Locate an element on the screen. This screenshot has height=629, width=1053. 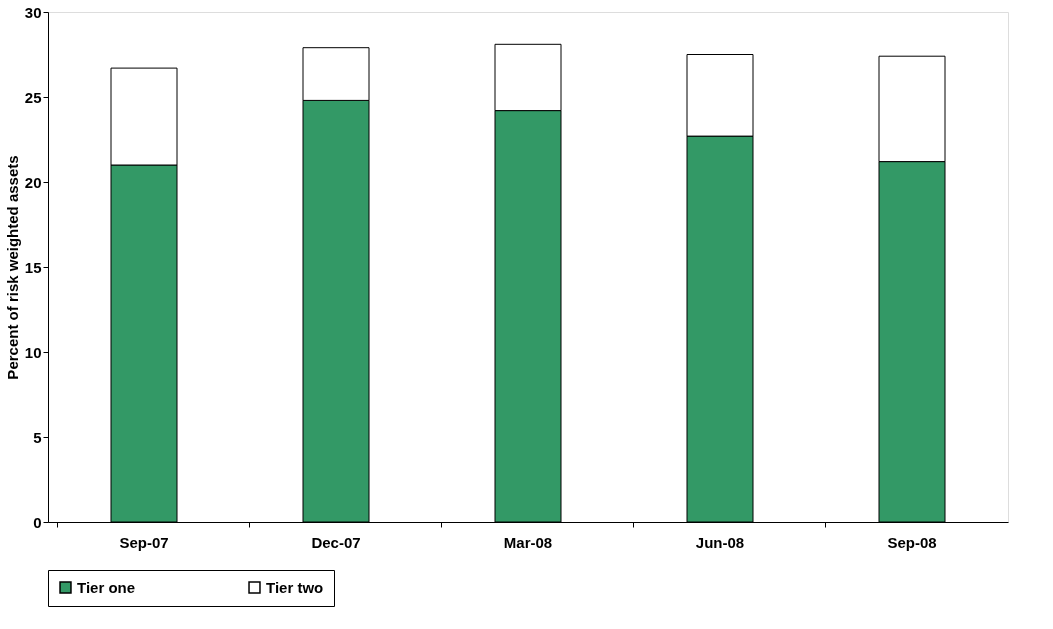
x-tick-label: Sep-07 is located at coordinates (144, 542).